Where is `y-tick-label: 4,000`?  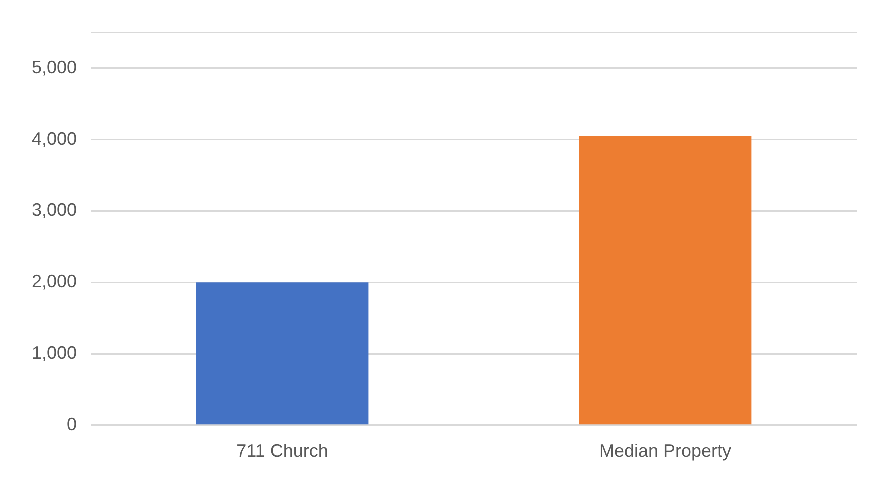 y-tick-label: 4,000 is located at coordinates (55, 138).